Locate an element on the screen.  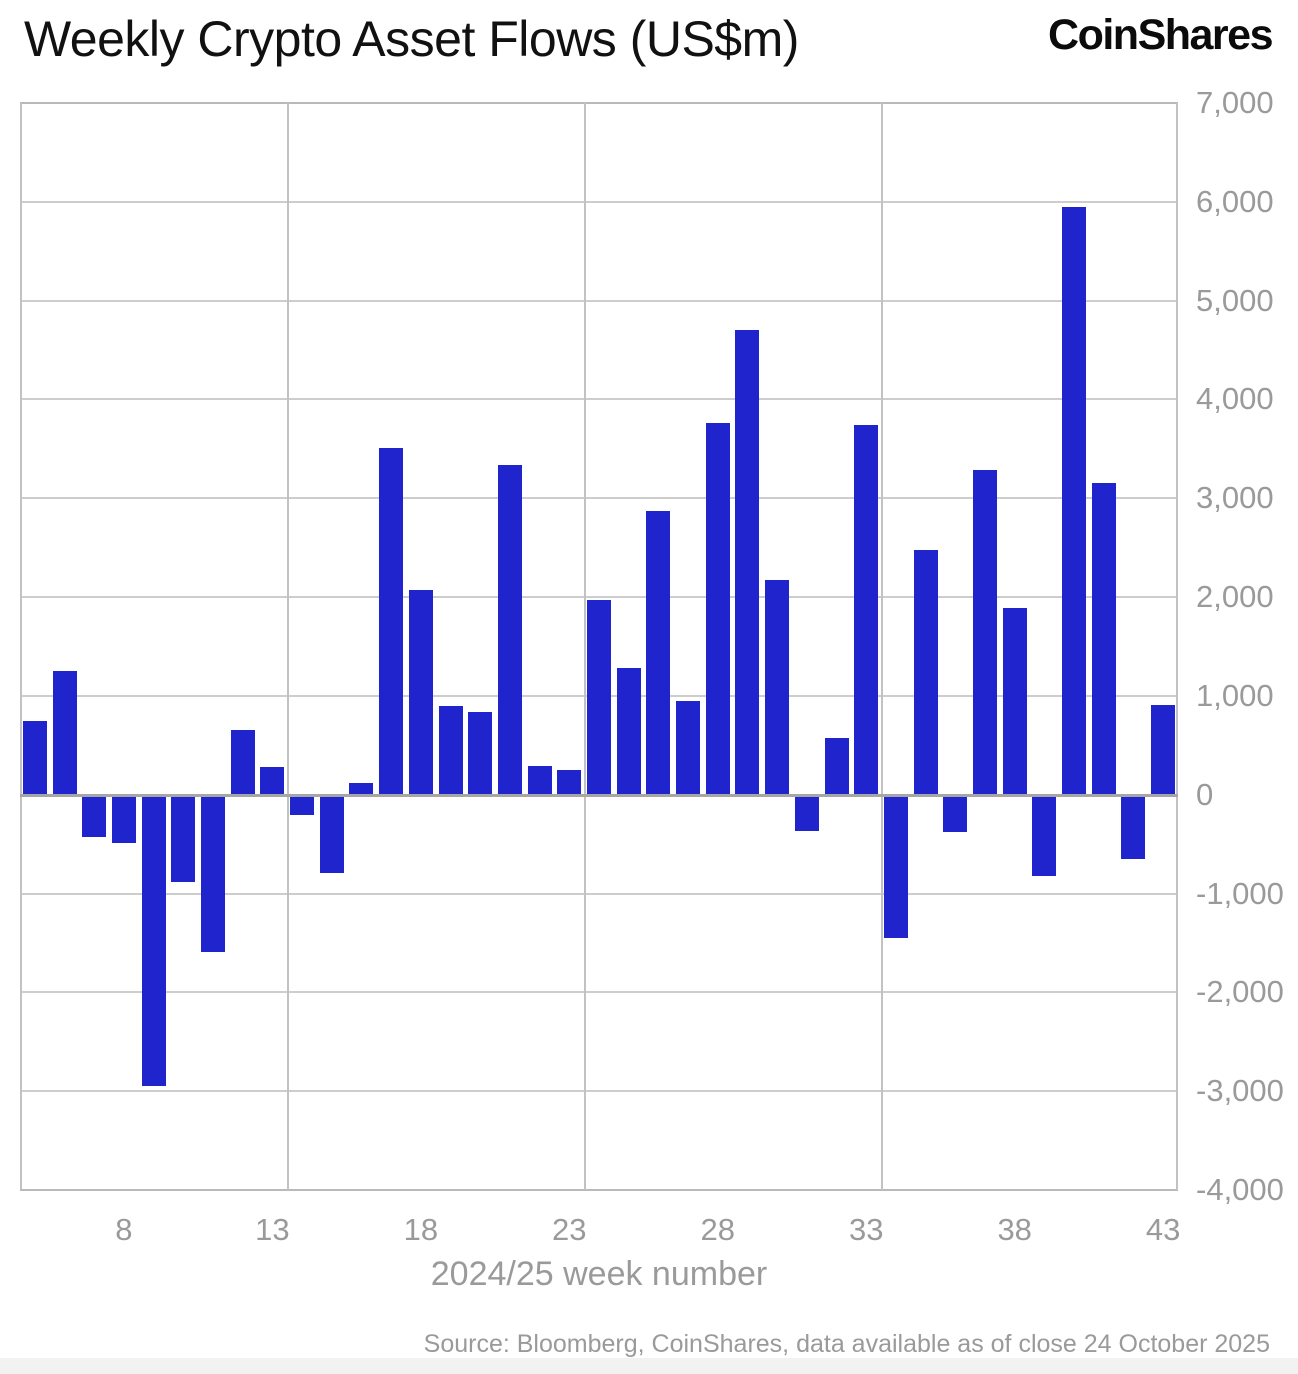
x-tick-label-28: 28 is located at coordinates (717, 1229).